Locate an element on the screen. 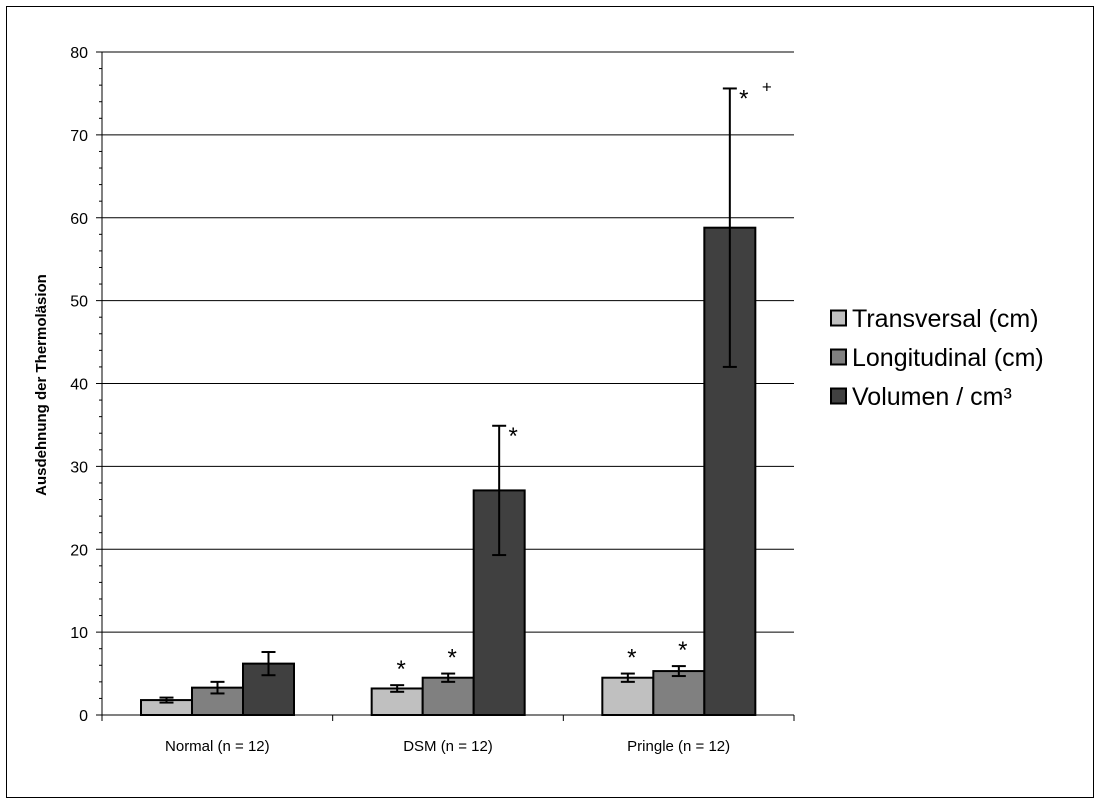 The height and width of the screenshot is (801, 1096). y-axis-label: Ausdehnung der Thermoläsion is located at coordinates (41, 385).